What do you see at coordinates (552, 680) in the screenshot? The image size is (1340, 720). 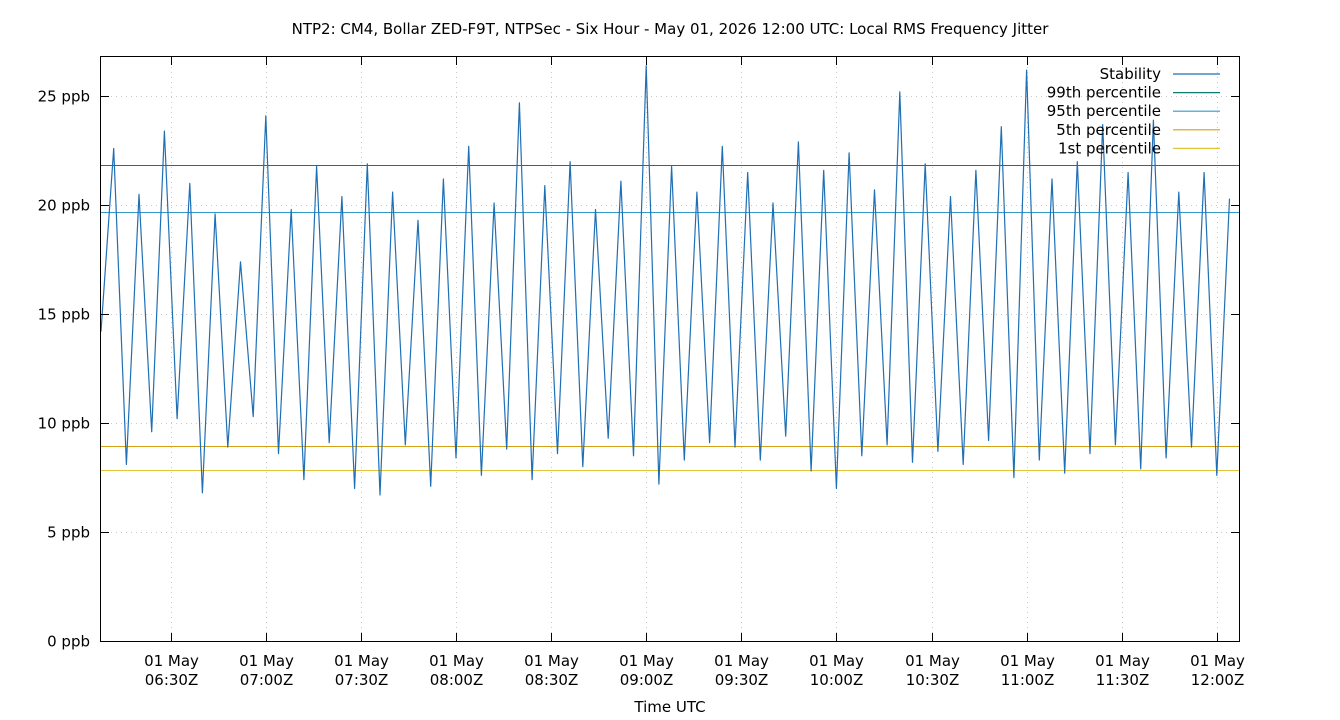 I see `x-tick-label-time: 08:30Z` at bounding box center [552, 680].